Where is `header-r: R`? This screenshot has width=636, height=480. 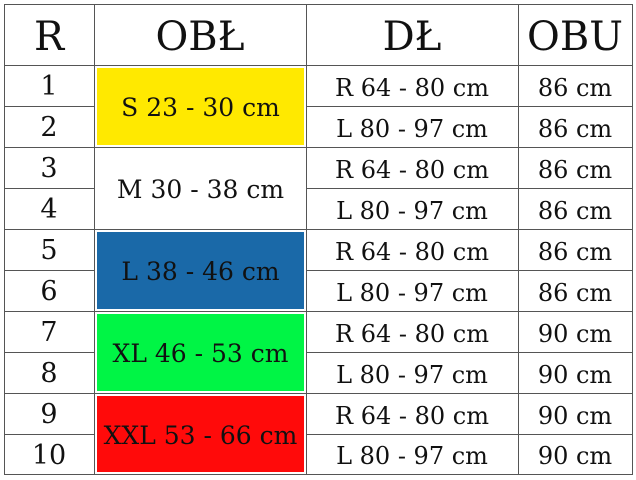
header-r: R is located at coordinates (49, 36).